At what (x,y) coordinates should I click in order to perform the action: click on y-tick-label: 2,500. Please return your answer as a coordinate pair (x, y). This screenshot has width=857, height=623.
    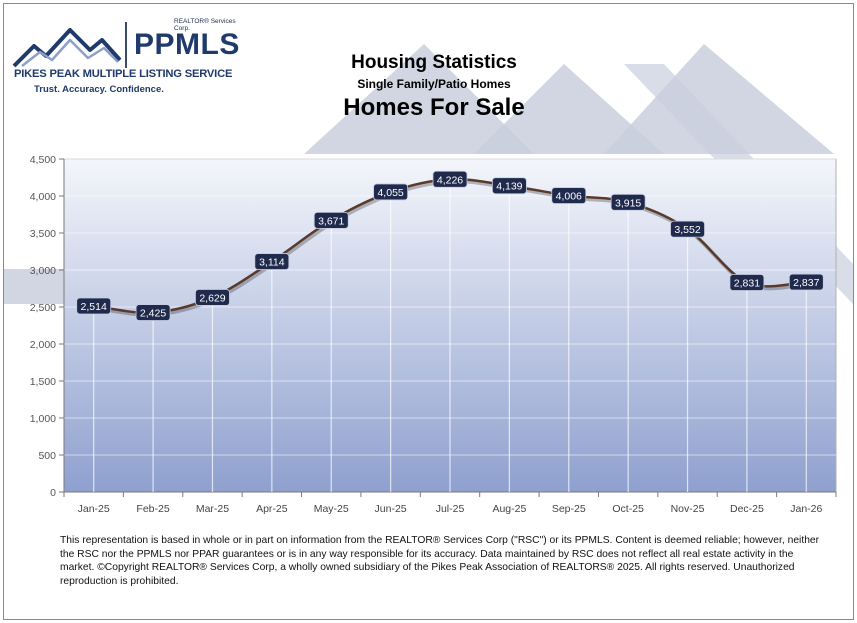
    Looking at the image, I should click on (43, 308).